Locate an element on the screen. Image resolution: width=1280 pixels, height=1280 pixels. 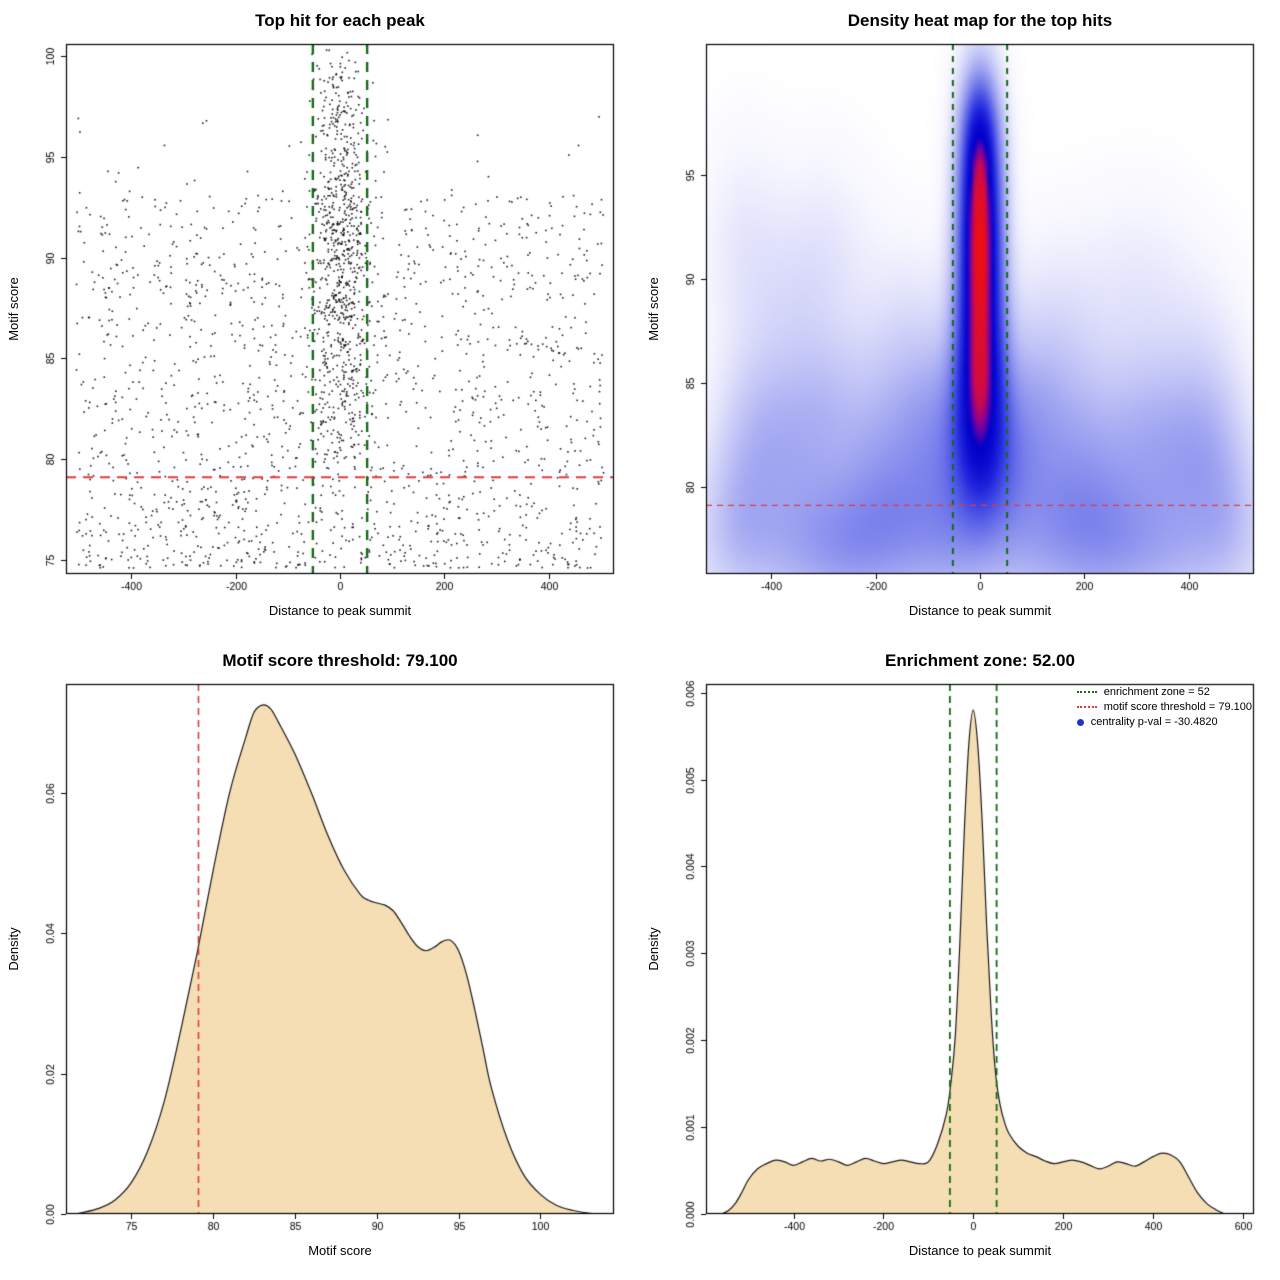
enrichment-title: Enrichment zone: 52.00 is located at coordinates (980, 660).